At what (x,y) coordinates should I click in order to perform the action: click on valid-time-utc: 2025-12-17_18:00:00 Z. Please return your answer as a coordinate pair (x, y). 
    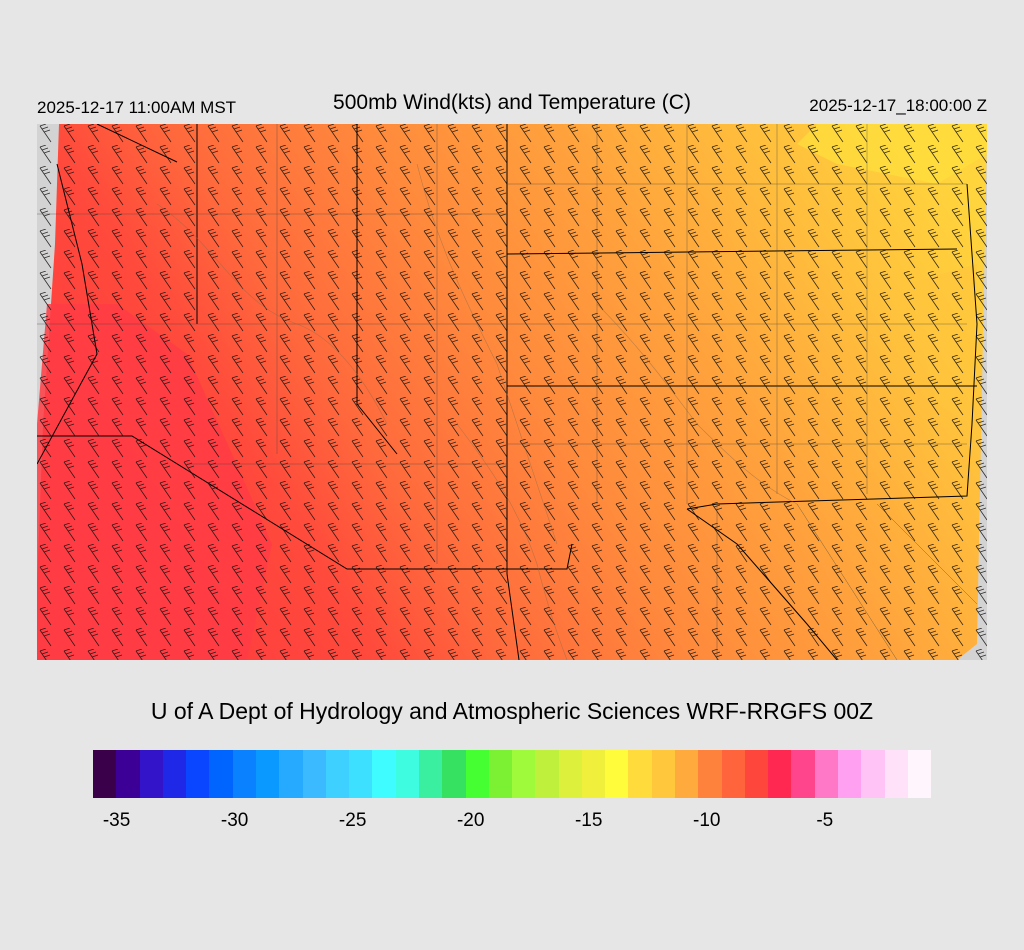
    Looking at the image, I should click on (898, 105).